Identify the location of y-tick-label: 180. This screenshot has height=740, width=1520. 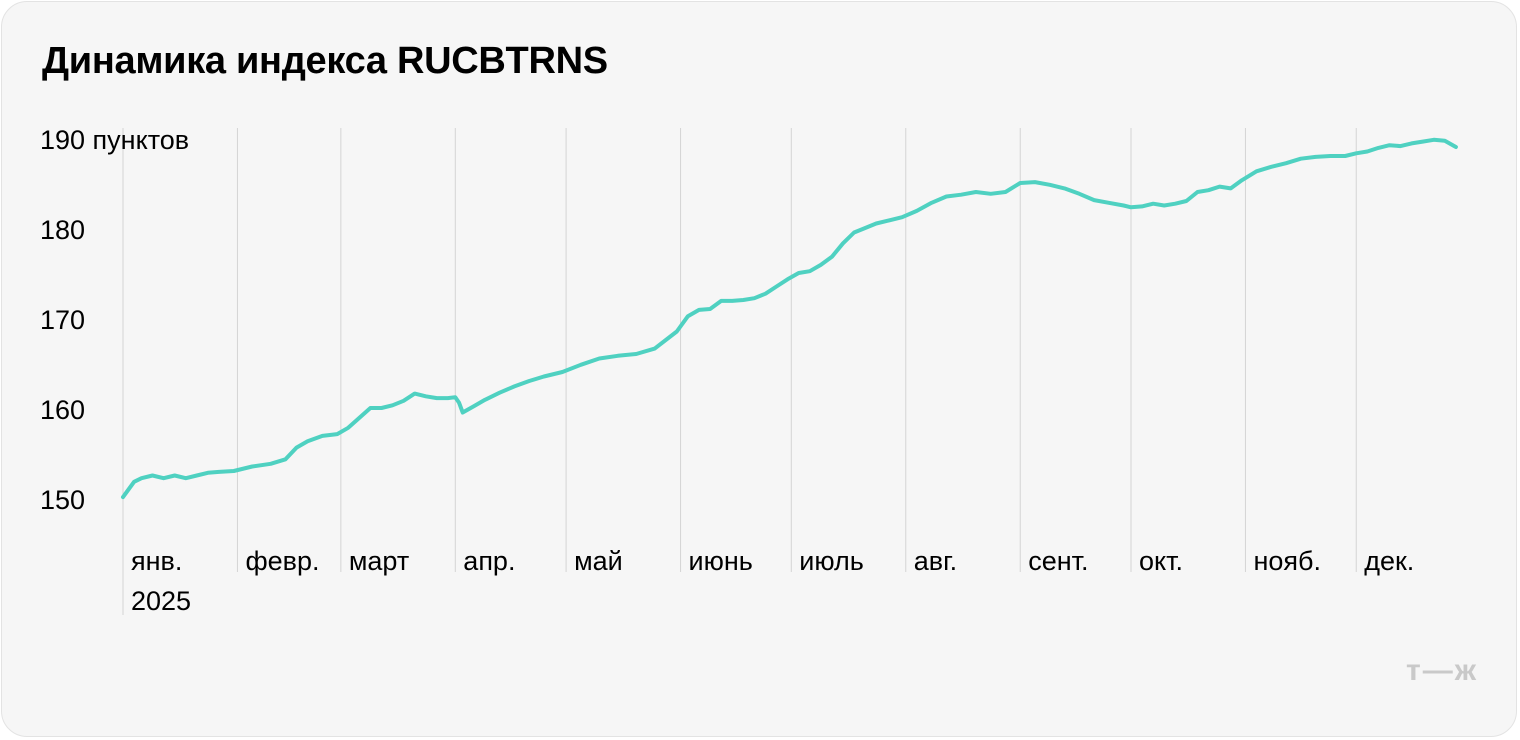
(62, 230).